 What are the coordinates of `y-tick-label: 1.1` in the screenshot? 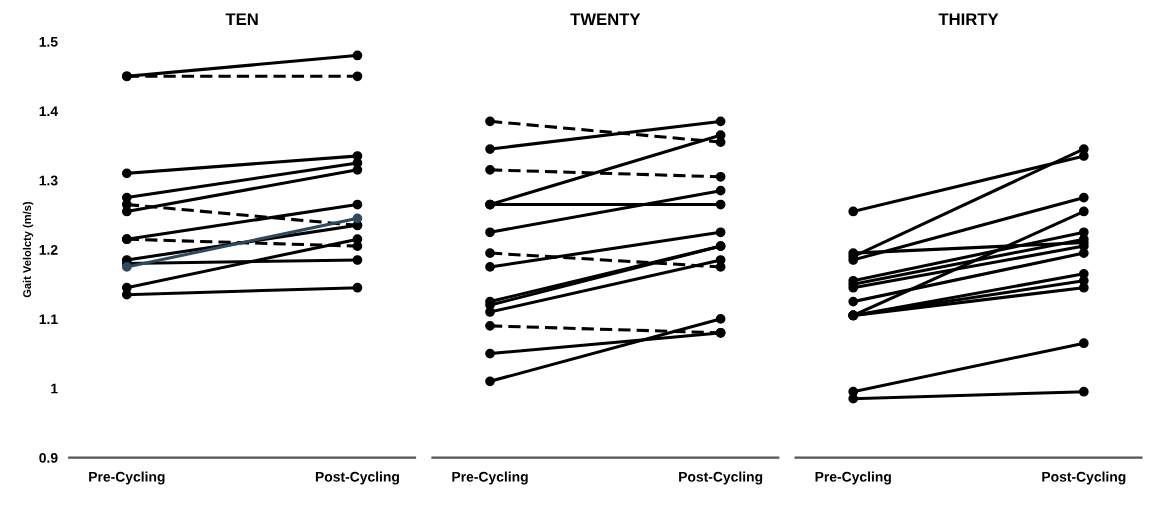 It's located at (48, 319).